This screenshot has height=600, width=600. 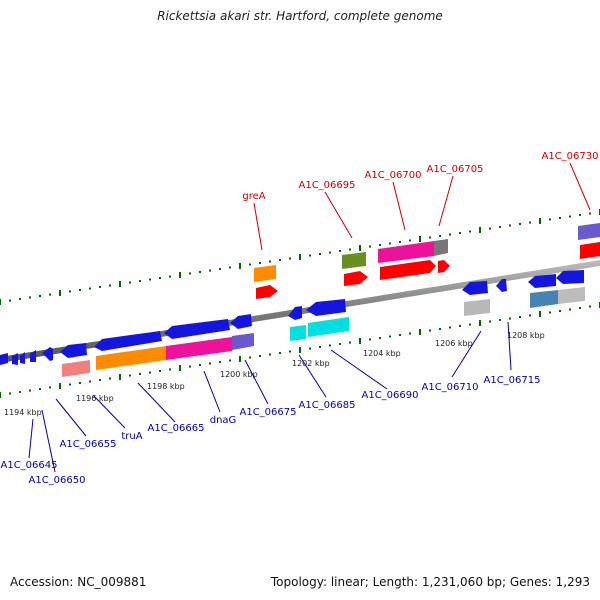 What do you see at coordinates (450, 387) in the screenshot?
I see `gene-label-a1c-06710: A1C_06710` at bounding box center [450, 387].